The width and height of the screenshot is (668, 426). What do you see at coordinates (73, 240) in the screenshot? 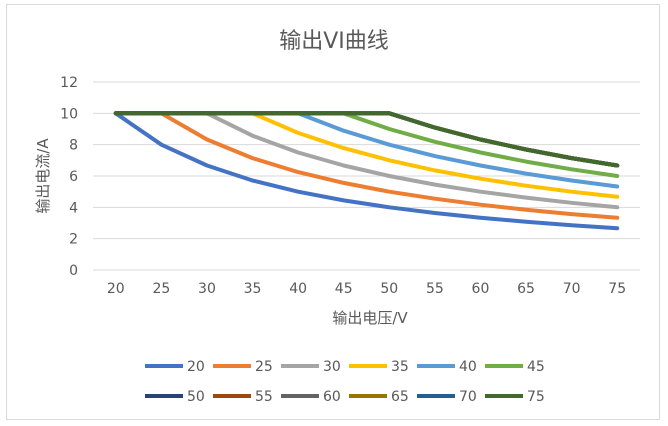
I see `y-tick-label: 2` at bounding box center [73, 240].